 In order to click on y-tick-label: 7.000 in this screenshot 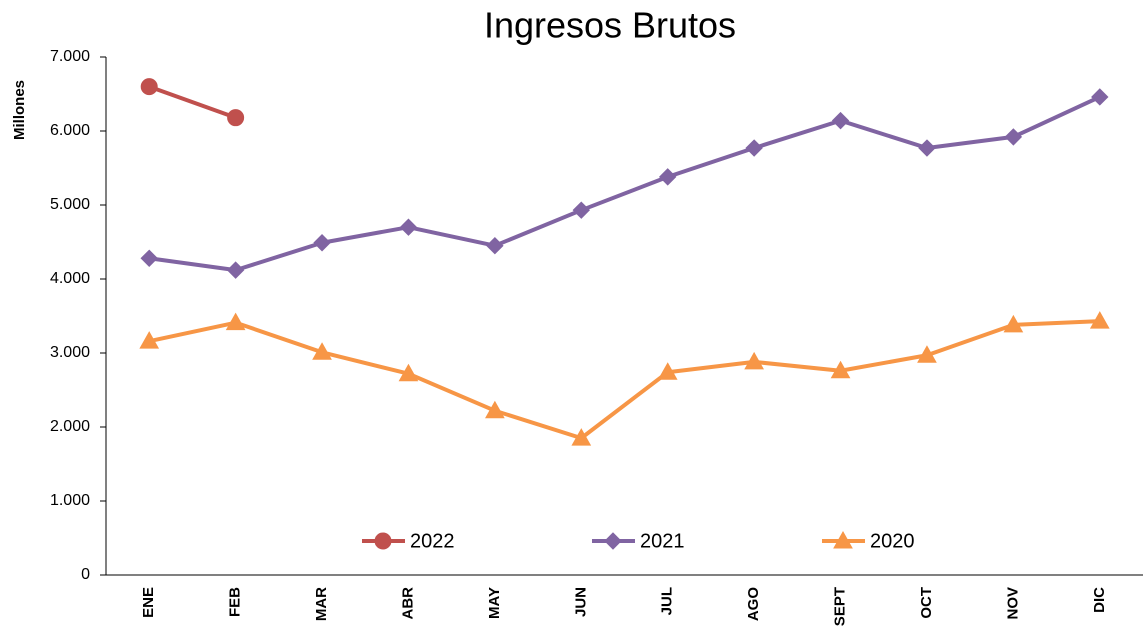, I will do `click(70, 56)`.